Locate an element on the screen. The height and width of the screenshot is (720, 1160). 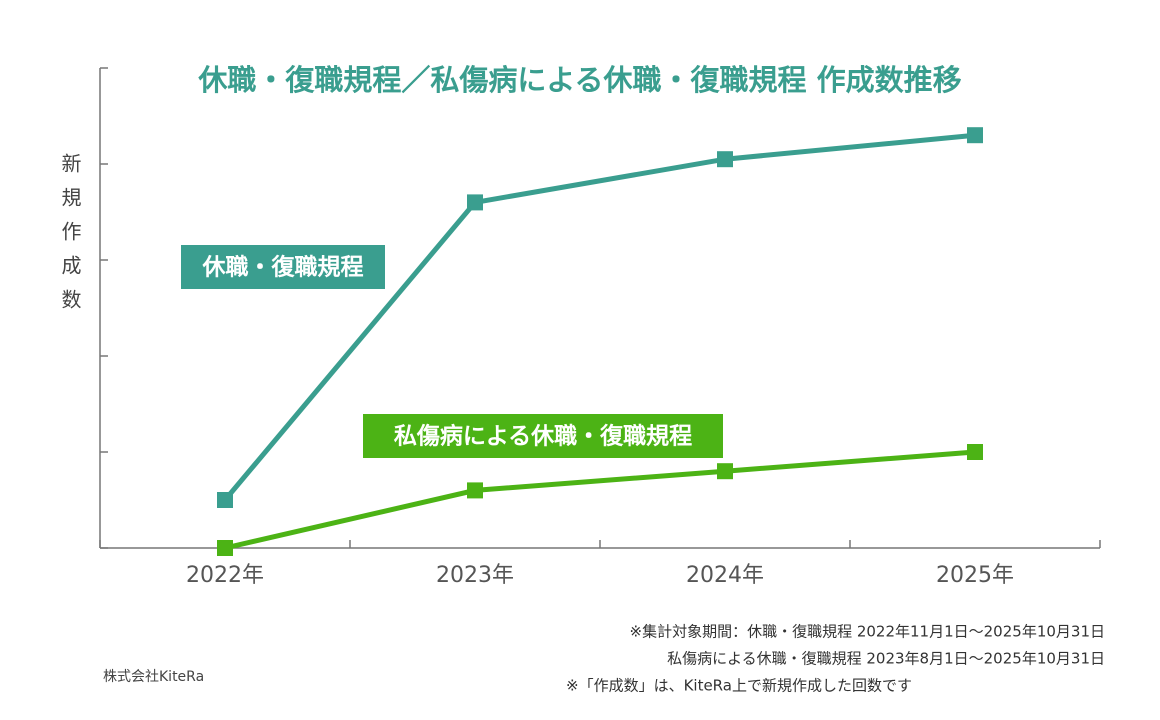
note: ※集計対象期間：休職・復職規程 2022年11月1日〜2025年10月31日 is located at coordinates (868, 632).